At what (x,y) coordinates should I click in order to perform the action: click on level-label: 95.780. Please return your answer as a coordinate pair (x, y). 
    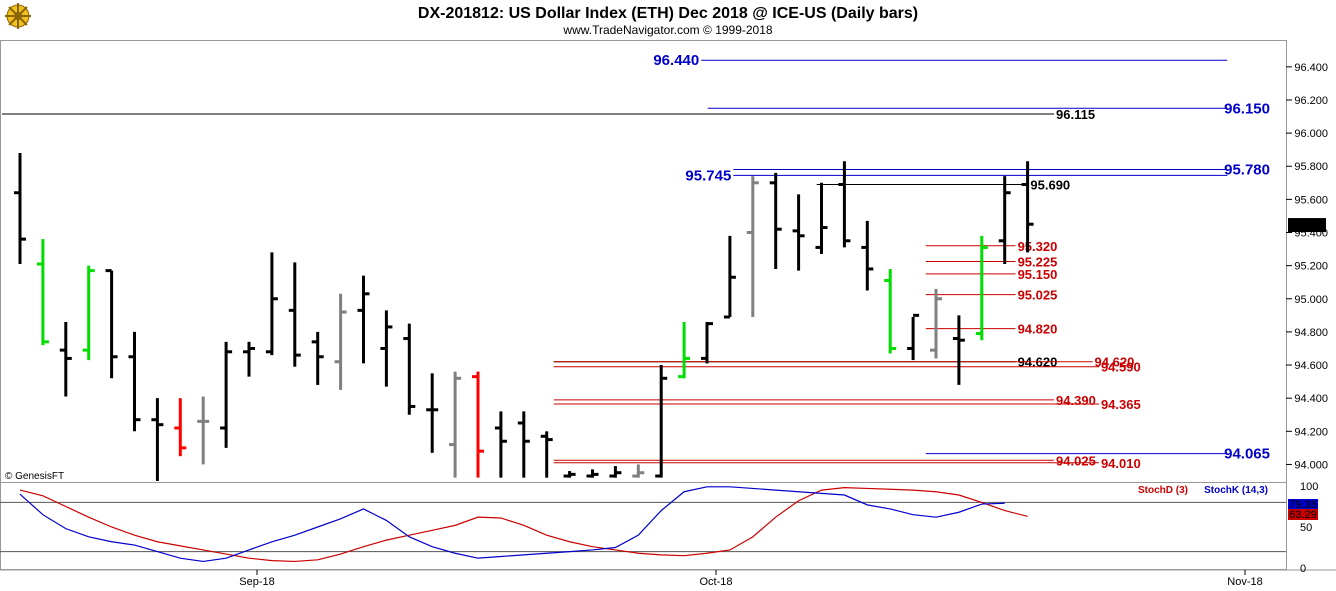
    Looking at the image, I should click on (1247, 170).